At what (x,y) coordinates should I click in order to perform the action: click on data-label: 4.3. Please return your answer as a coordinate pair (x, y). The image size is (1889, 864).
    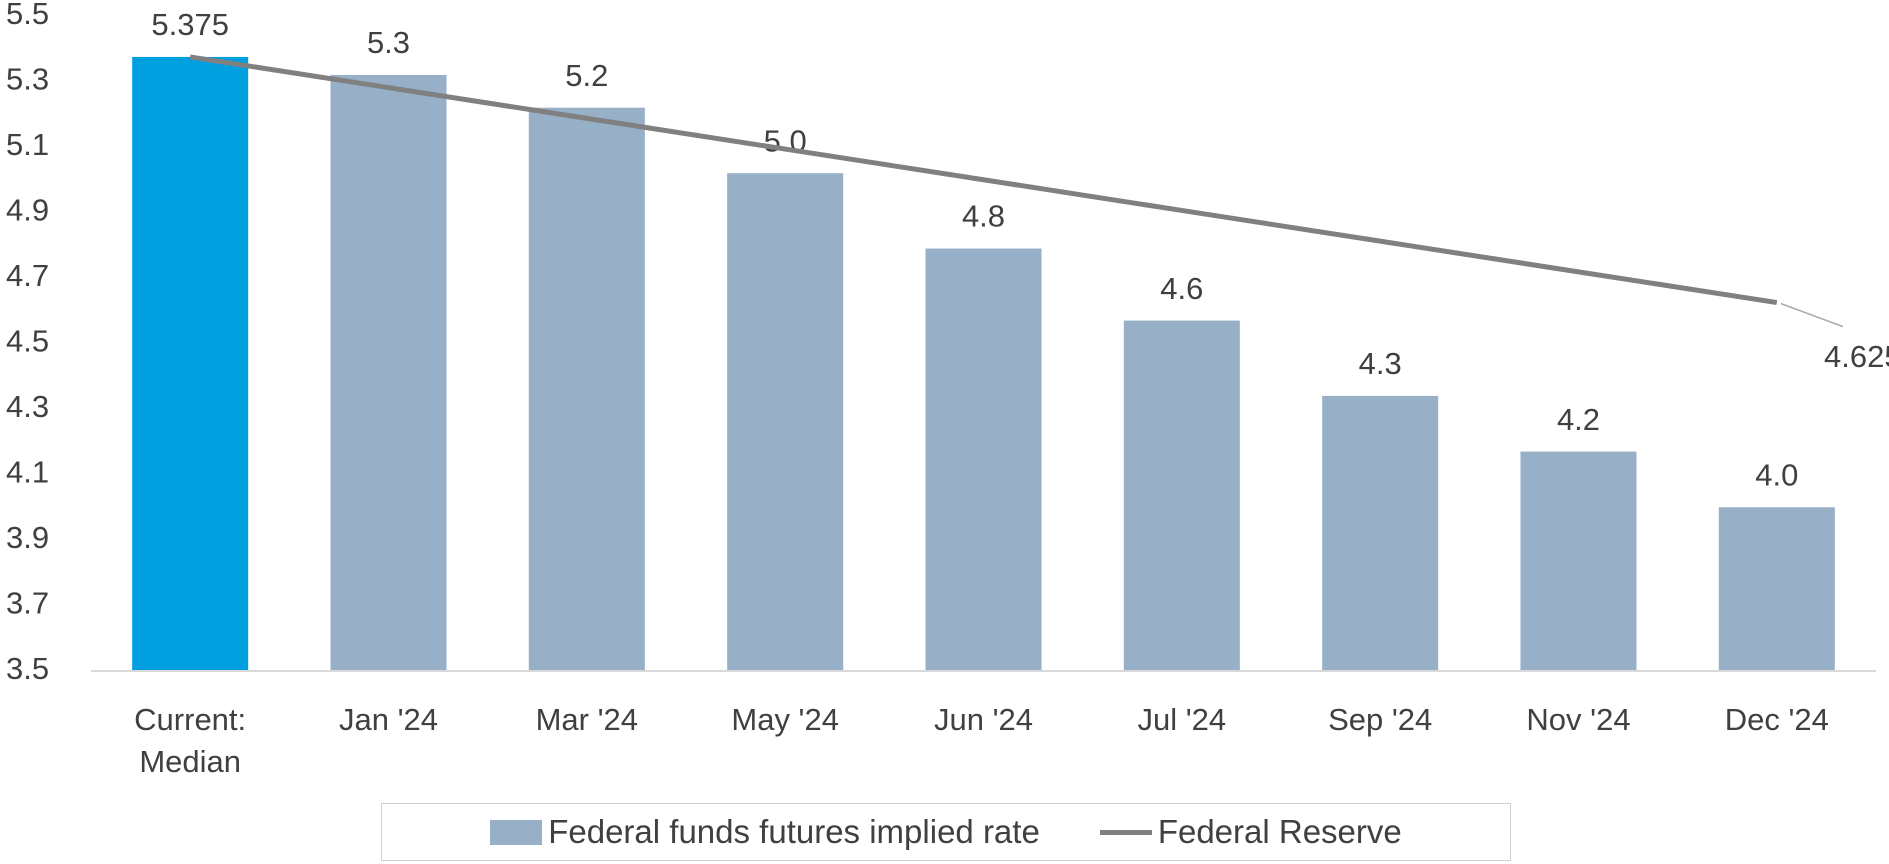
    Looking at the image, I should click on (1380, 363).